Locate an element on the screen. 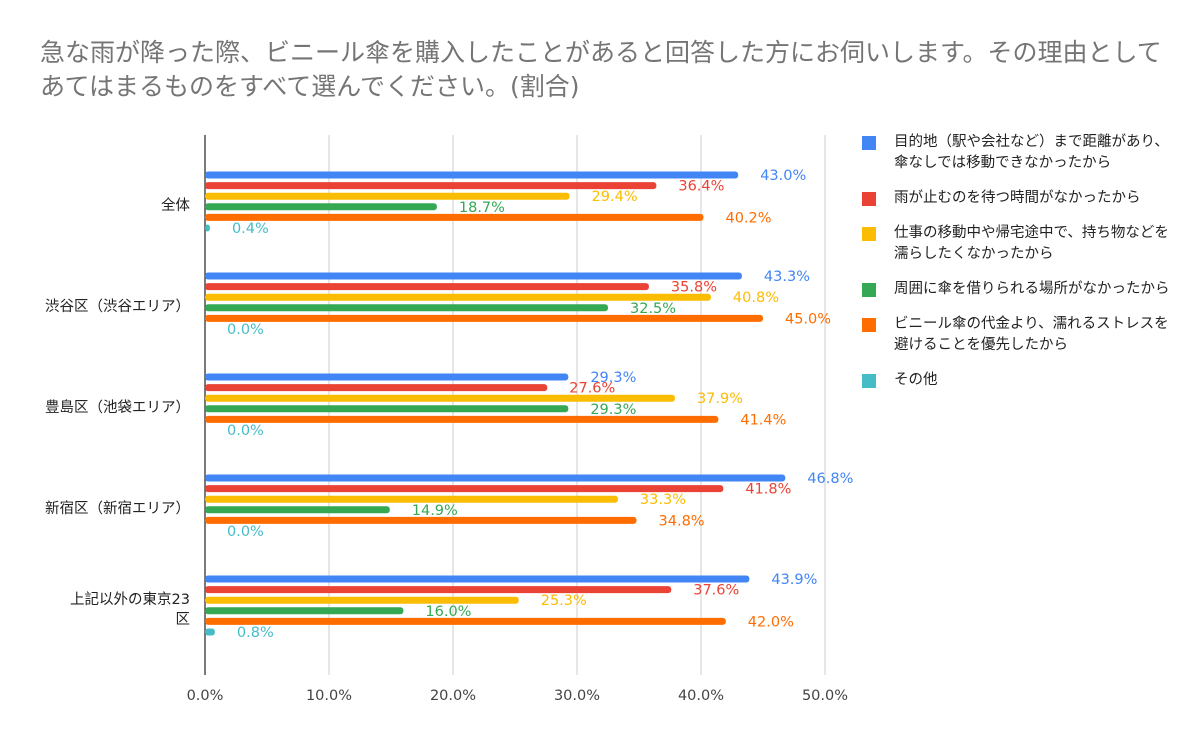  data-label: 34.8% is located at coordinates (682, 521).